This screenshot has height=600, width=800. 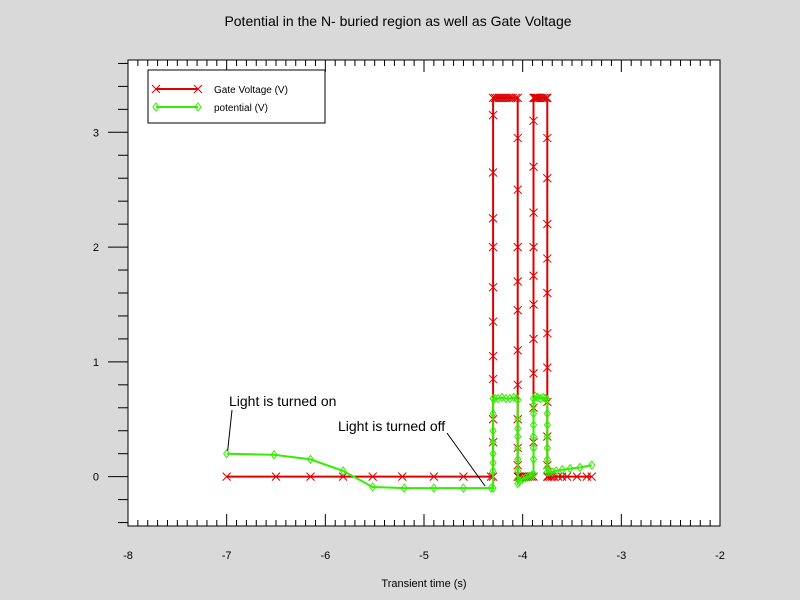 What do you see at coordinates (424, 556) in the screenshot?
I see `x-tick-label: -5` at bounding box center [424, 556].